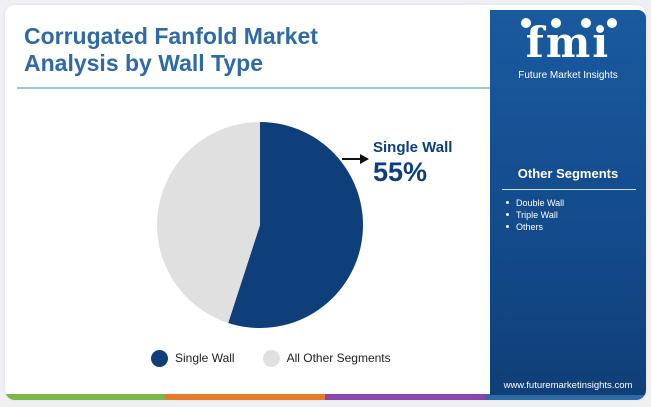  I want to click on arrow-head-icon, so click(364, 159).